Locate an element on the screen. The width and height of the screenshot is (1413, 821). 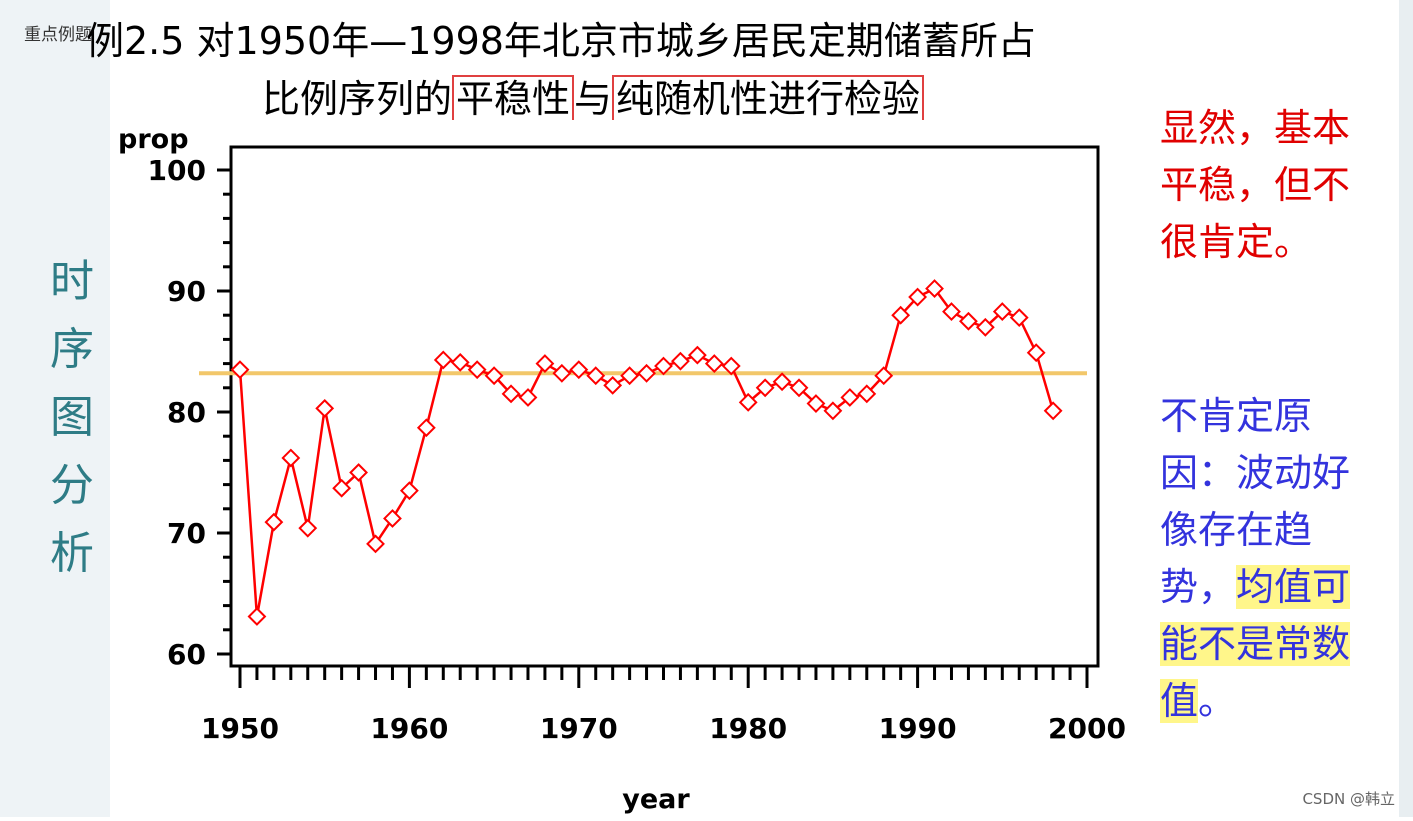
title-boxed-stationarity: 平稳性 is located at coordinates (513, 99).